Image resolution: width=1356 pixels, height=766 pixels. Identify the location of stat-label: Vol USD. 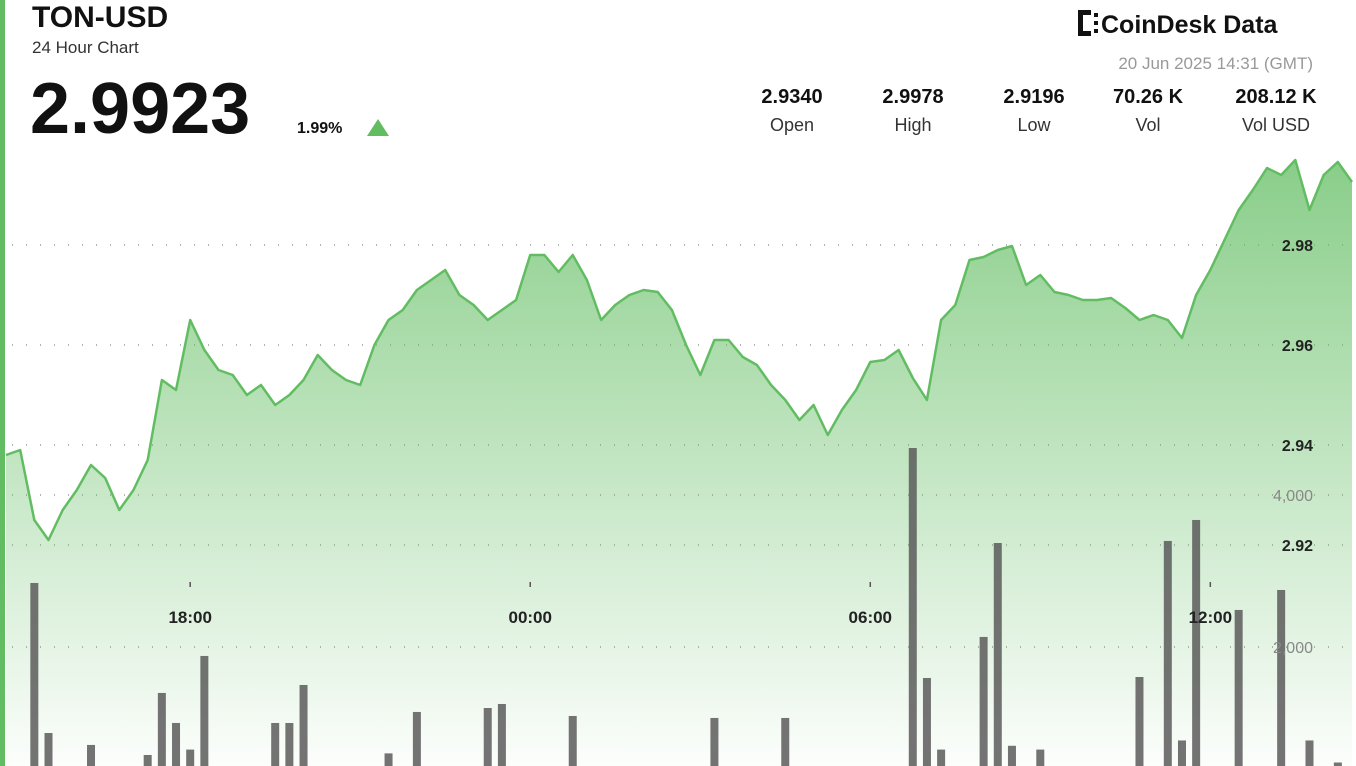
(1276, 125).